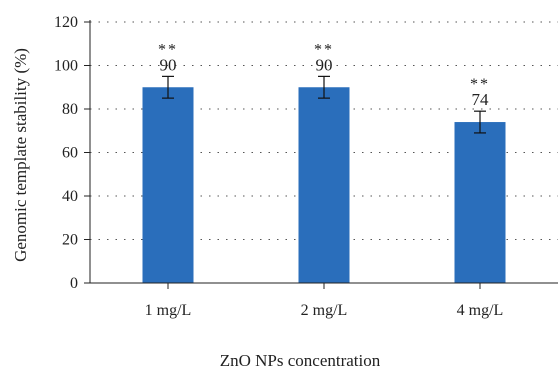  Describe the element at coordinates (70, 240) in the screenshot. I see `y-tick-label: 20` at that location.